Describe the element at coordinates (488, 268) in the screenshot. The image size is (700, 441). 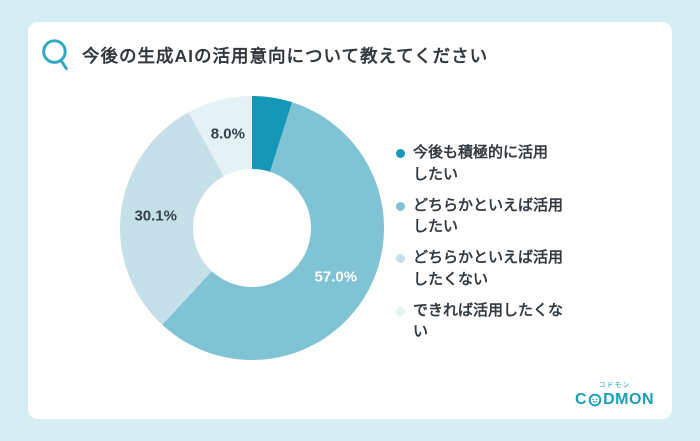
I see `legend-label: どちらかといえば活用 したくない` at that location.